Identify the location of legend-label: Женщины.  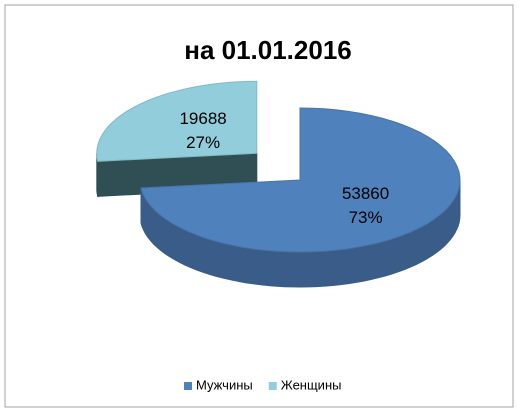
(311, 384).